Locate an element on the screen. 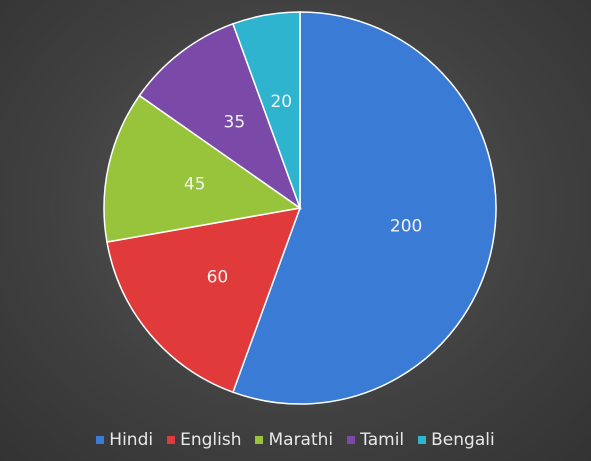 The height and width of the screenshot is (461, 591). legend-label: Bengali is located at coordinates (463, 440).